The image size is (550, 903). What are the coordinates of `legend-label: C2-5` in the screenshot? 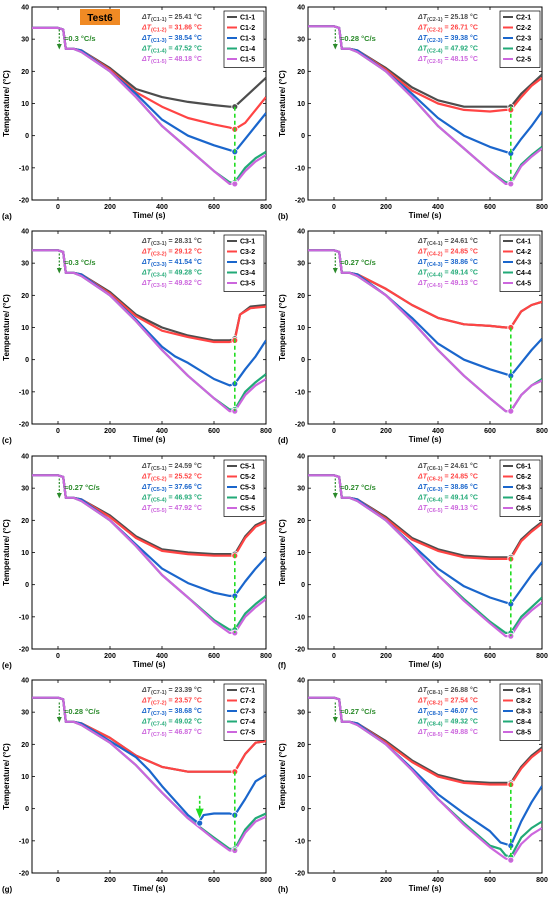 It's located at (523, 60).